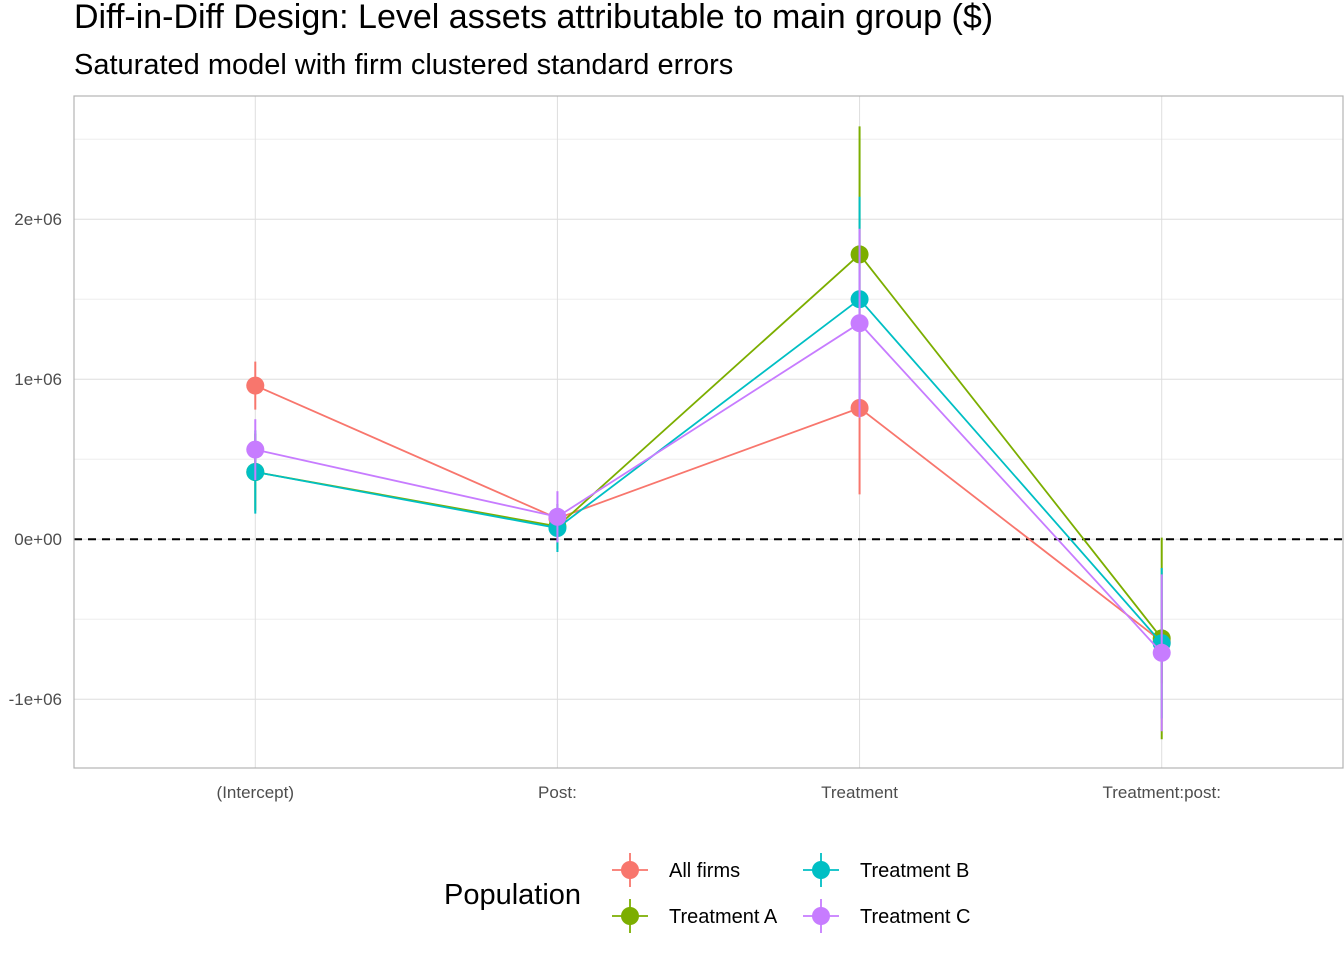  I want to click on legend-item: Treatment A, so click(695, 916).